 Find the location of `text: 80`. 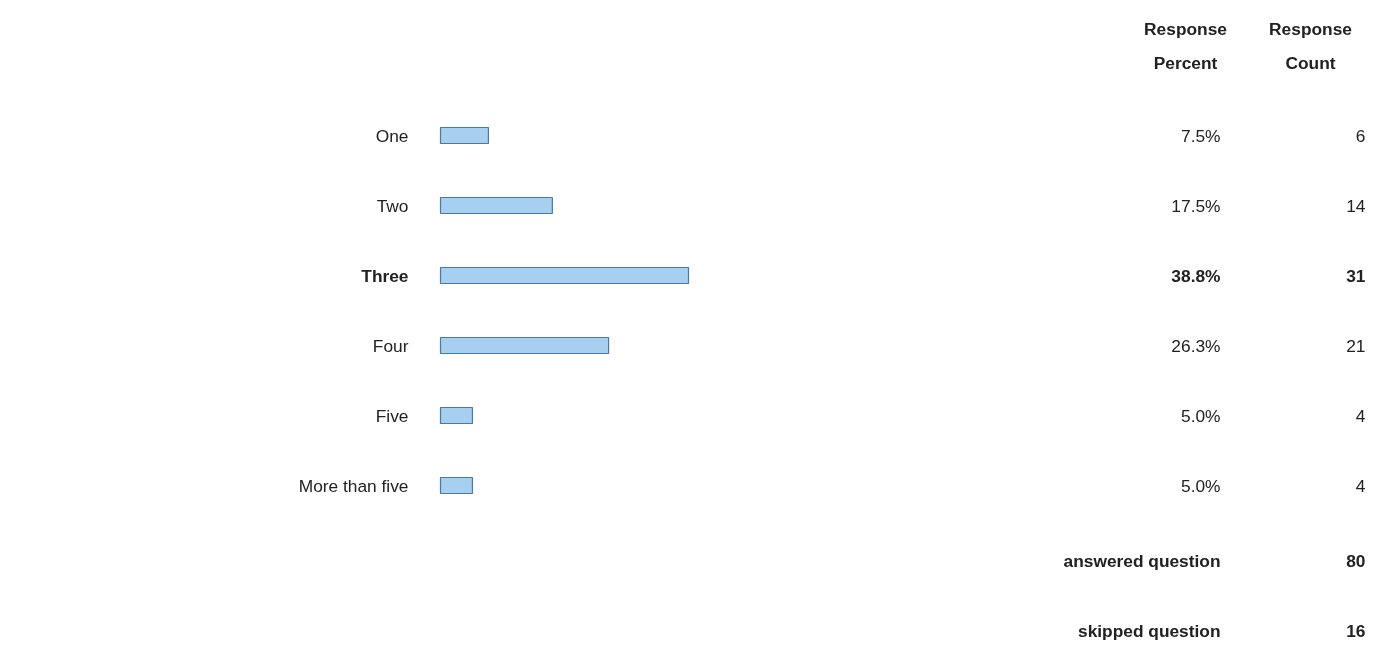

text: 80 is located at coordinates (1356, 560).